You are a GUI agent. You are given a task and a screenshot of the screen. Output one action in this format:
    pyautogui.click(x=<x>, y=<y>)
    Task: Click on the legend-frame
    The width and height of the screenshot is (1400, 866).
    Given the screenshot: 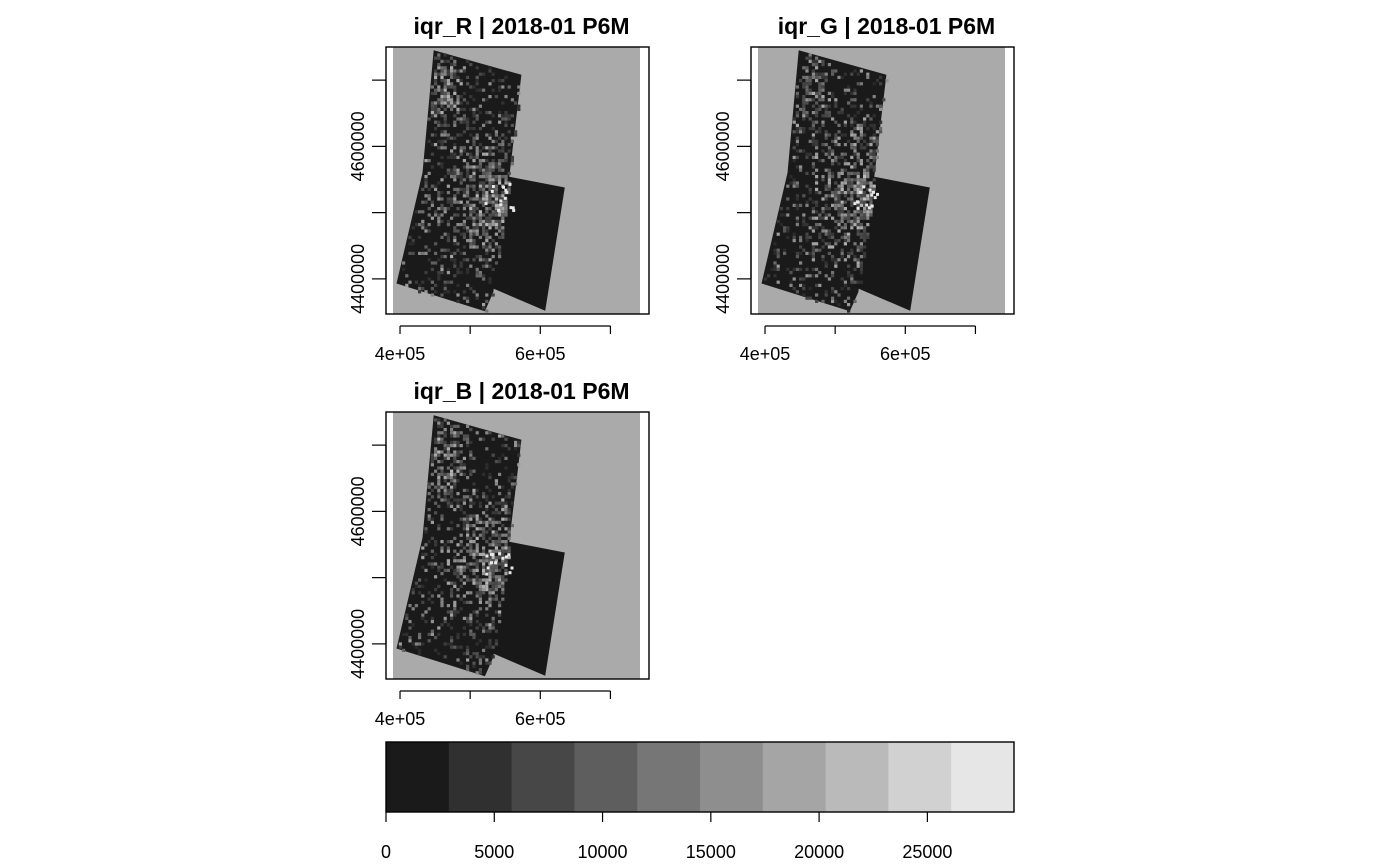 What is the action you would take?
    pyautogui.click(x=700, y=777)
    